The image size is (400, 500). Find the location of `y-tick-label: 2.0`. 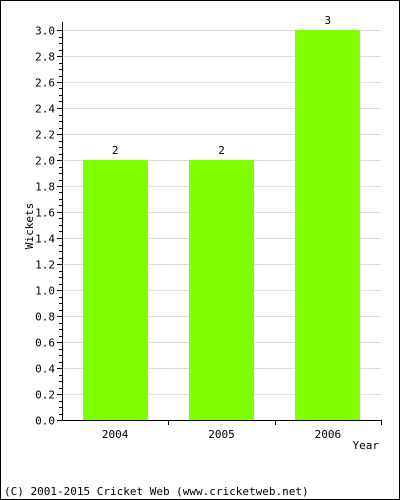

y-tick-label: 2.0 is located at coordinates (45, 161).